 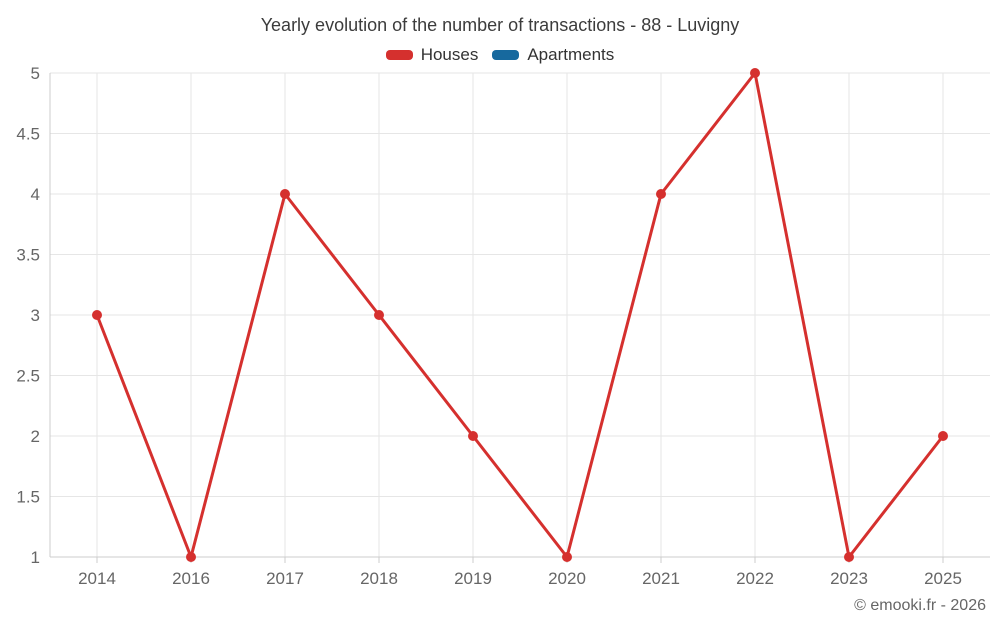 I want to click on x-axis-tick-label: 2023, so click(x=849, y=578).